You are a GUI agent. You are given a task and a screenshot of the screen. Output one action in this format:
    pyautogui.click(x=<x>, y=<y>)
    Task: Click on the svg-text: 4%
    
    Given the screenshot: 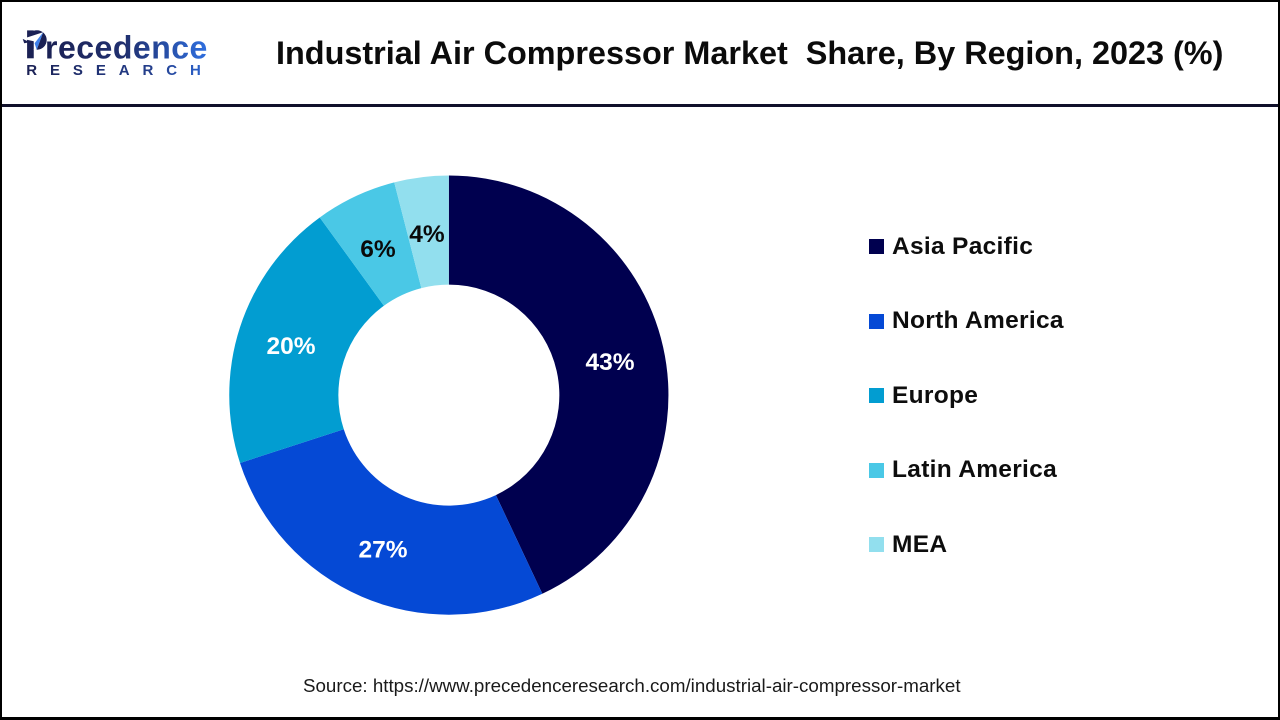 What is the action you would take?
    pyautogui.click(x=427, y=234)
    